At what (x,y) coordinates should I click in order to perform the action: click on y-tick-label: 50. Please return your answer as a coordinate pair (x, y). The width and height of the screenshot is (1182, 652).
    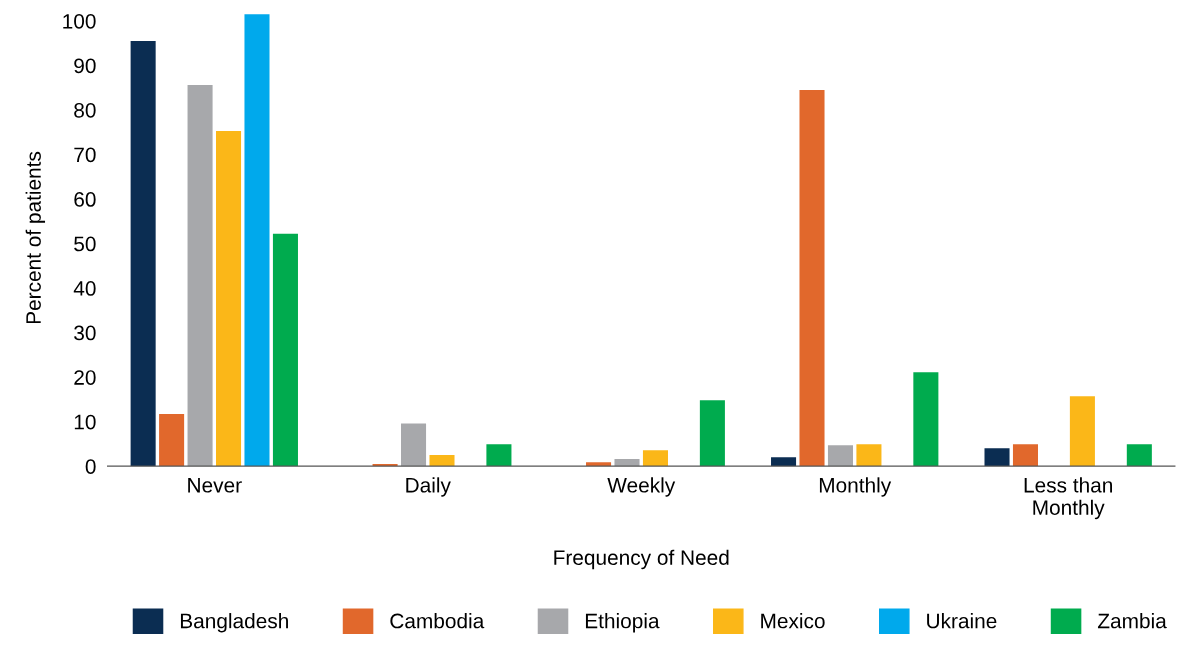
    Looking at the image, I should click on (85, 244).